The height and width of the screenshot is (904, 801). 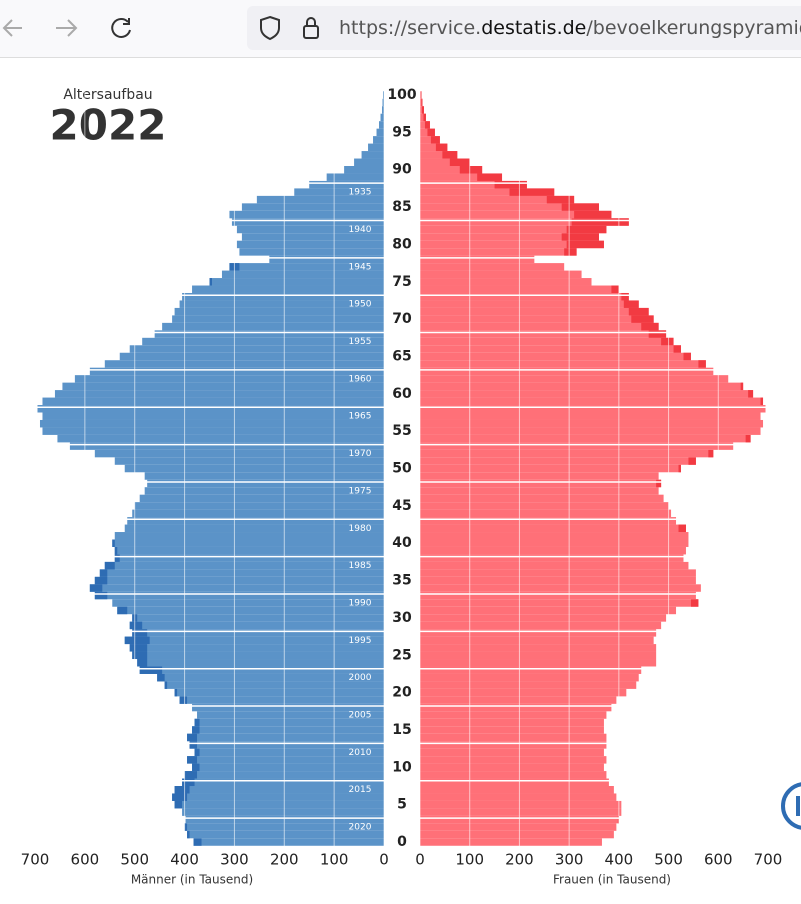 What do you see at coordinates (402, 767) in the screenshot?
I see `y-tick-label: 10` at bounding box center [402, 767].